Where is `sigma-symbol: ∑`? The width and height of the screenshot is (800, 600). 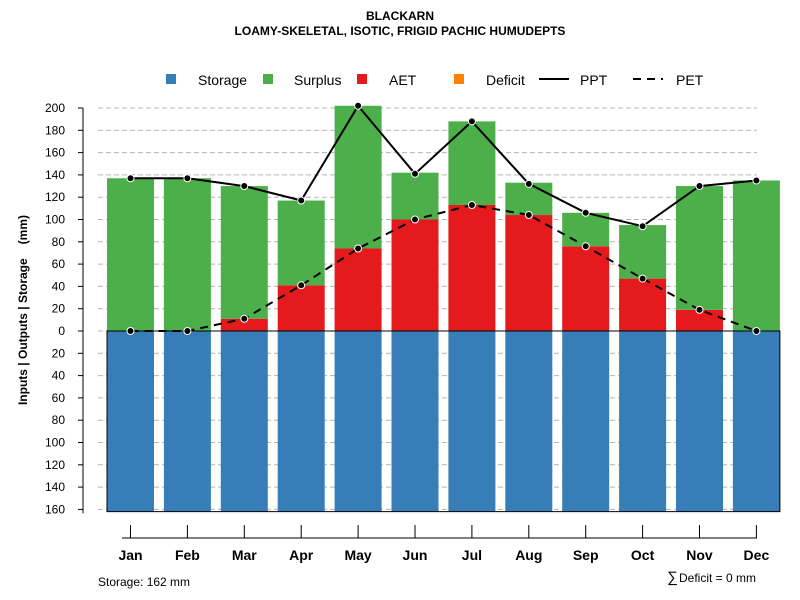
sigma-symbol: ∑ is located at coordinates (672, 577).